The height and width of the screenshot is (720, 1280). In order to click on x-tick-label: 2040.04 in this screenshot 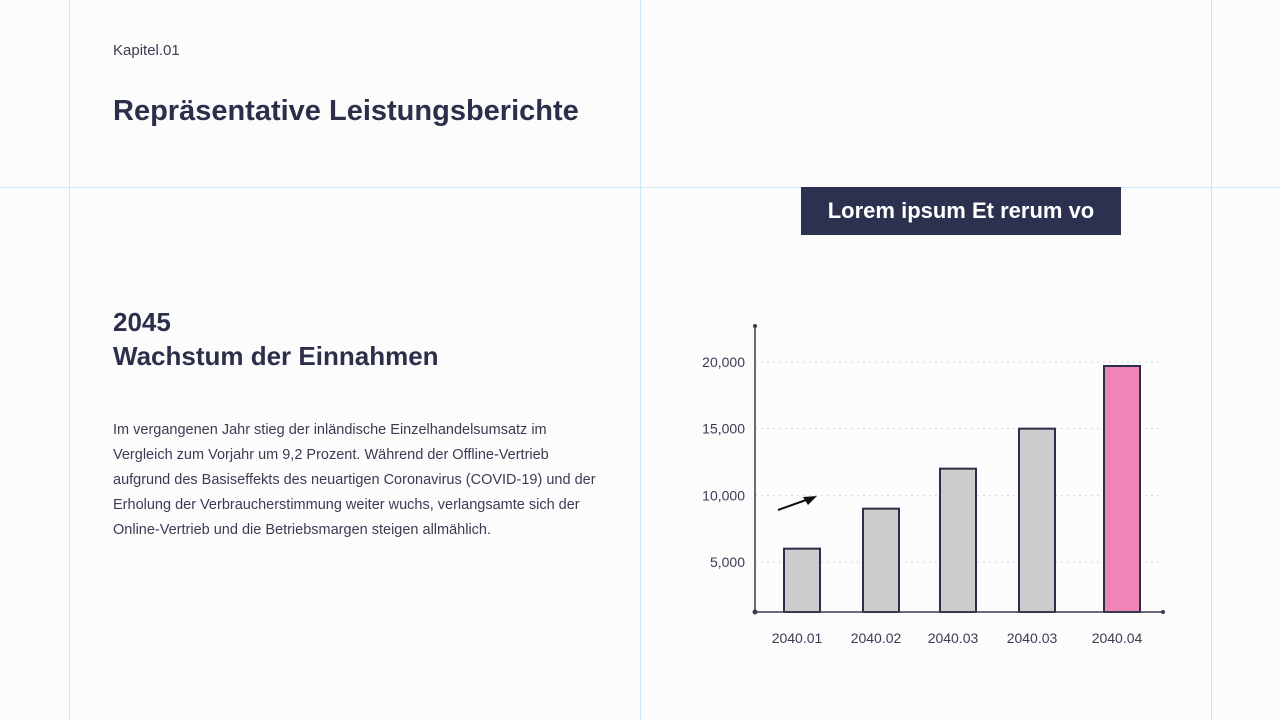, I will do `click(1117, 638)`.